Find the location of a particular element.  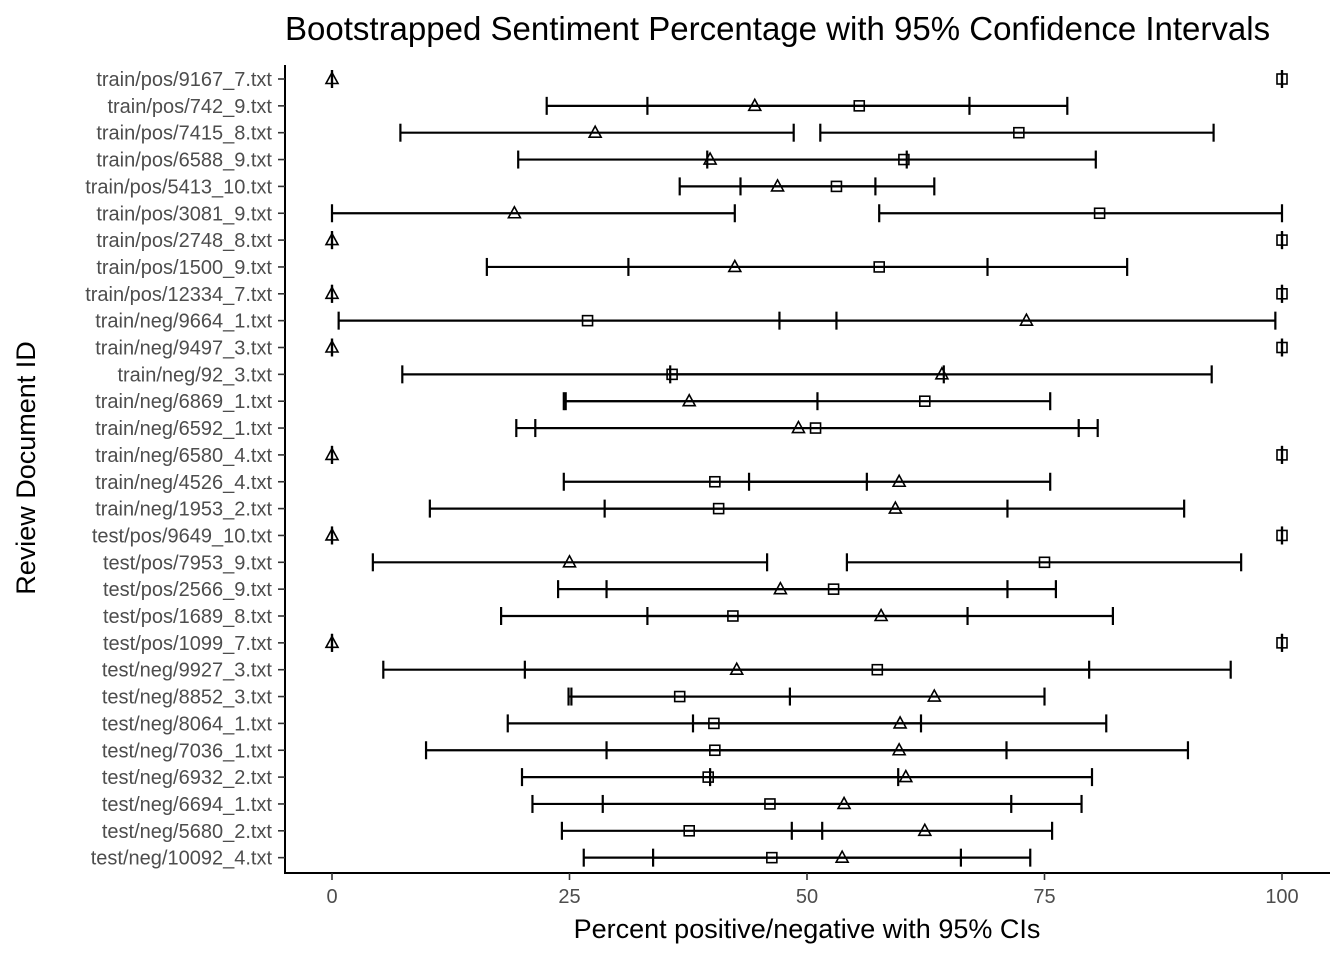

x-axis-title: Percent positive/negative with 95% CIs is located at coordinates (807, 929).